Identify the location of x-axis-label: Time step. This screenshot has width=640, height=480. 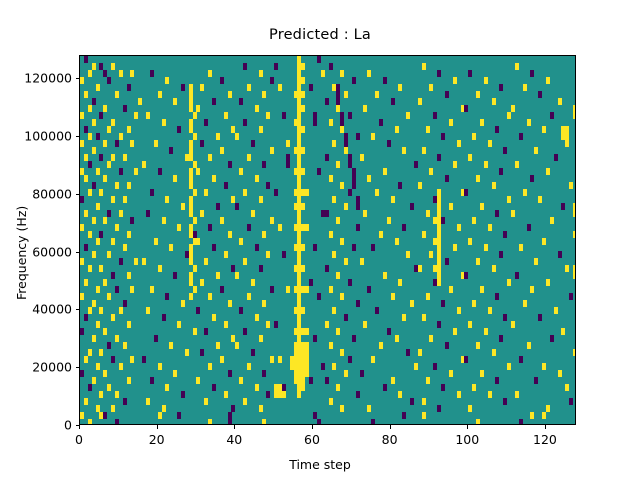
(320, 464).